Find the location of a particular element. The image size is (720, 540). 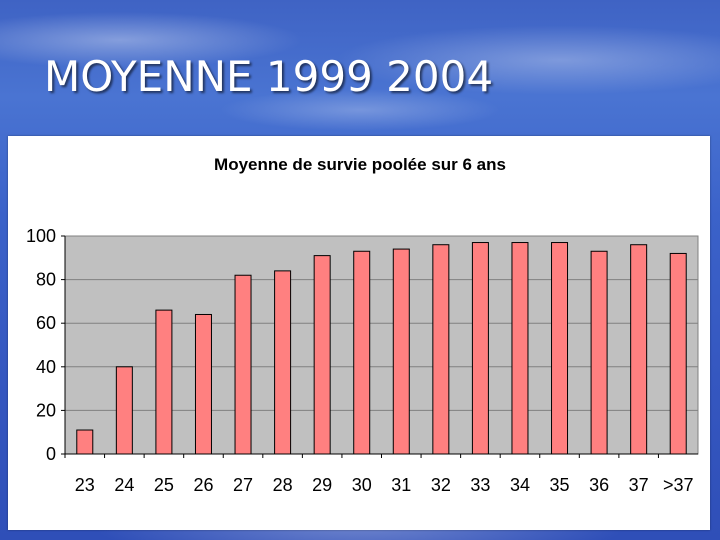

x-tick-label: 25 is located at coordinates (164, 485).